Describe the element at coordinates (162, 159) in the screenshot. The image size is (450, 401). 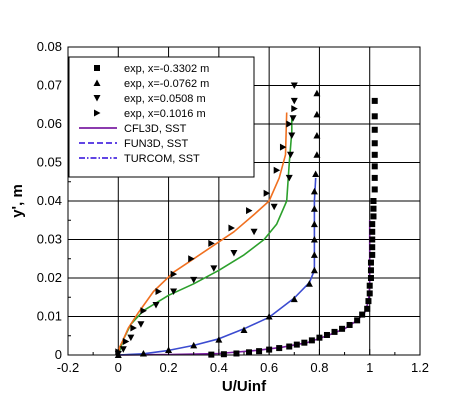
I see `legend-entry-label: TURCOM, SST` at that location.